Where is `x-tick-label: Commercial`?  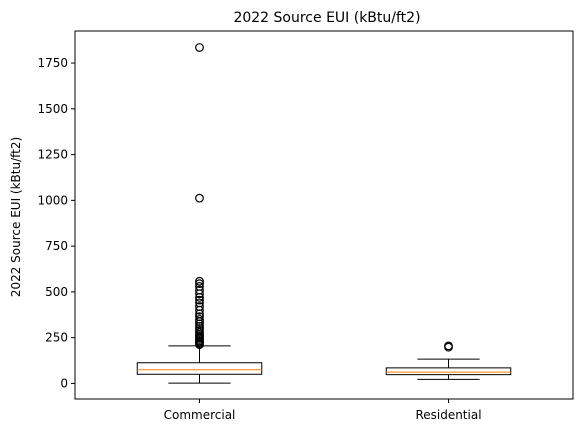
x-tick-label: Commercial is located at coordinates (200, 415).